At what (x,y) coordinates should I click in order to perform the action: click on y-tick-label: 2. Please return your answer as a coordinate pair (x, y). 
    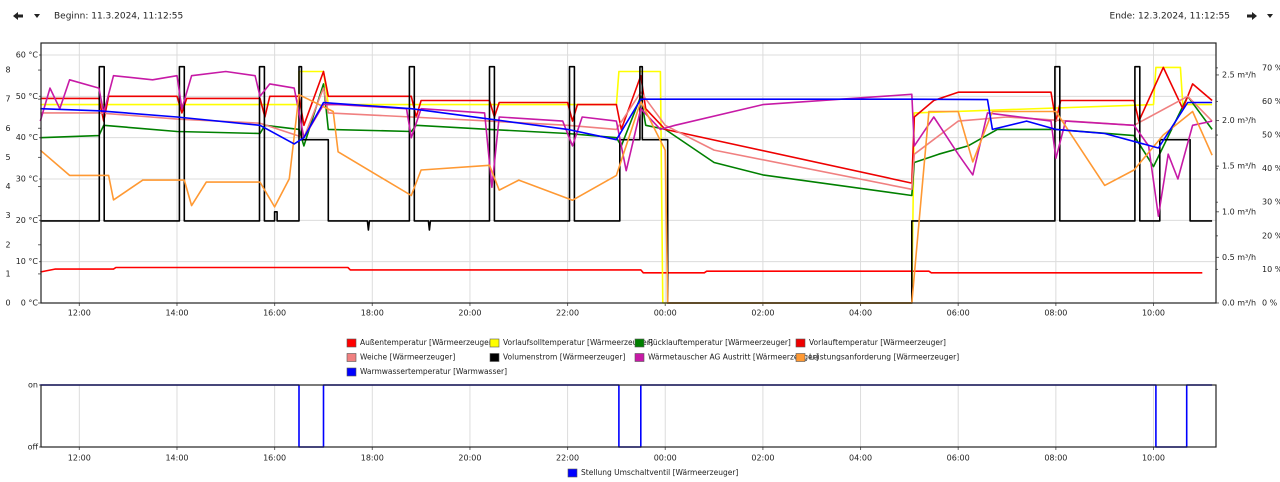
    Looking at the image, I should click on (7, 244).